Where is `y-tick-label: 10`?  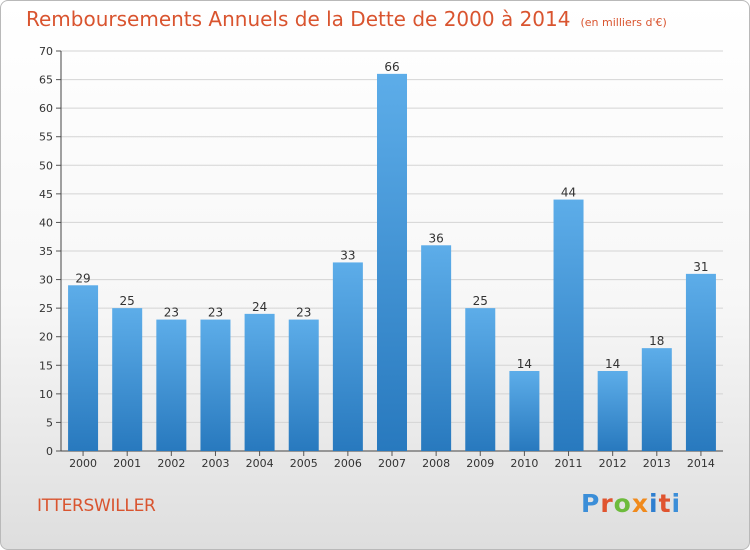 y-tick-label: 10 is located at coordinates (46, 394).